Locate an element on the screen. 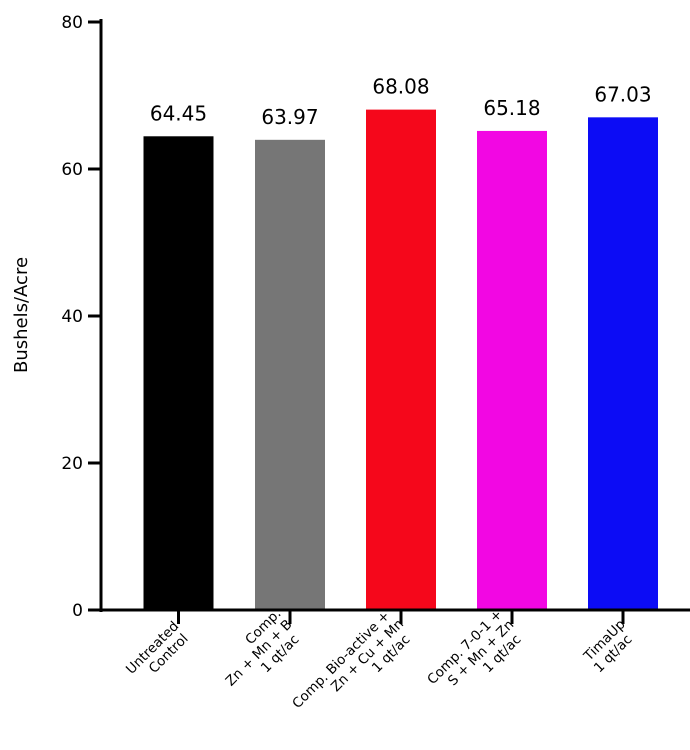  y-tick-label: 40 is located at coordinates (72, 317).